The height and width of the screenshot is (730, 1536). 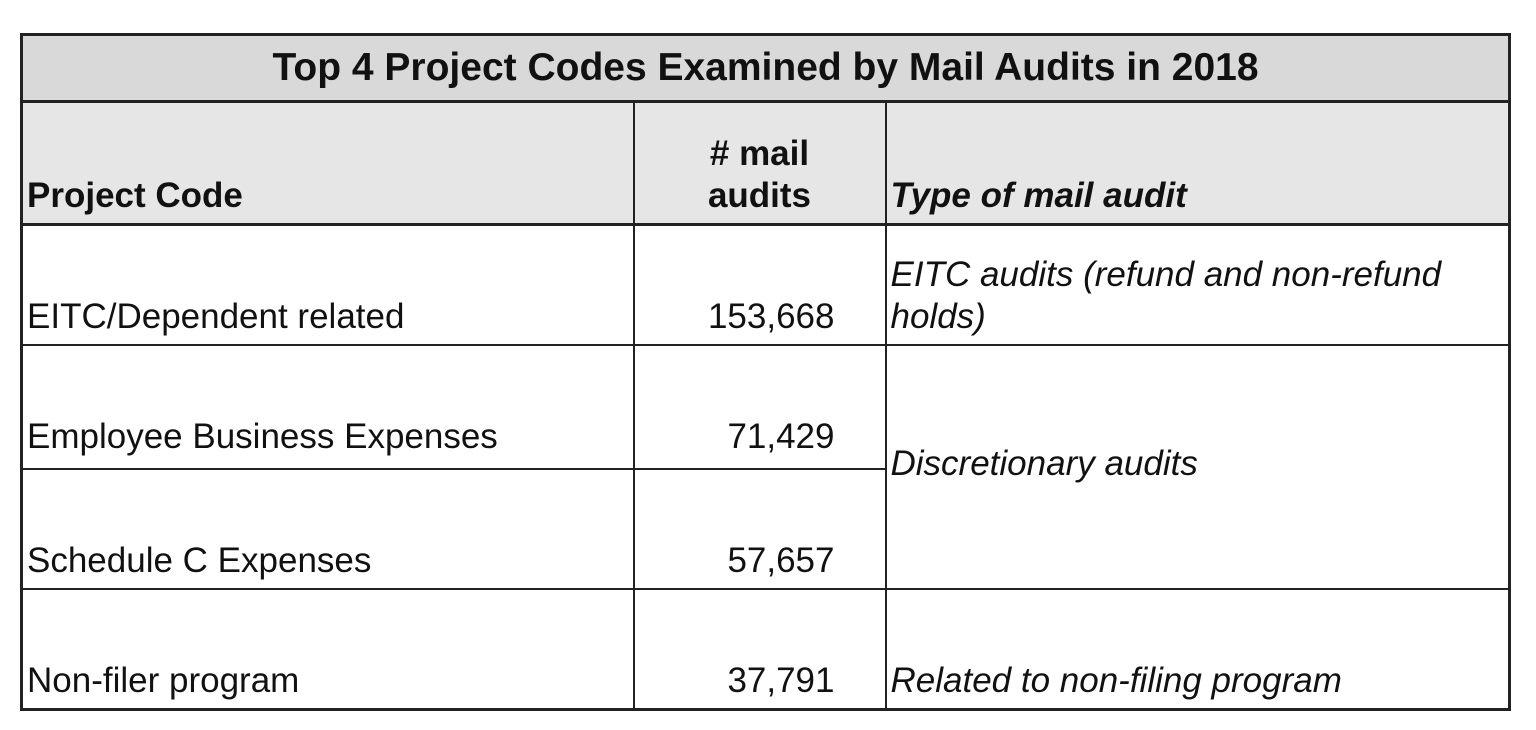 What do you see at coordinates (327, 529) in the screenshot?
I see `project-code-cell: Schedule C Expenses` at bounding box center [327, 529].